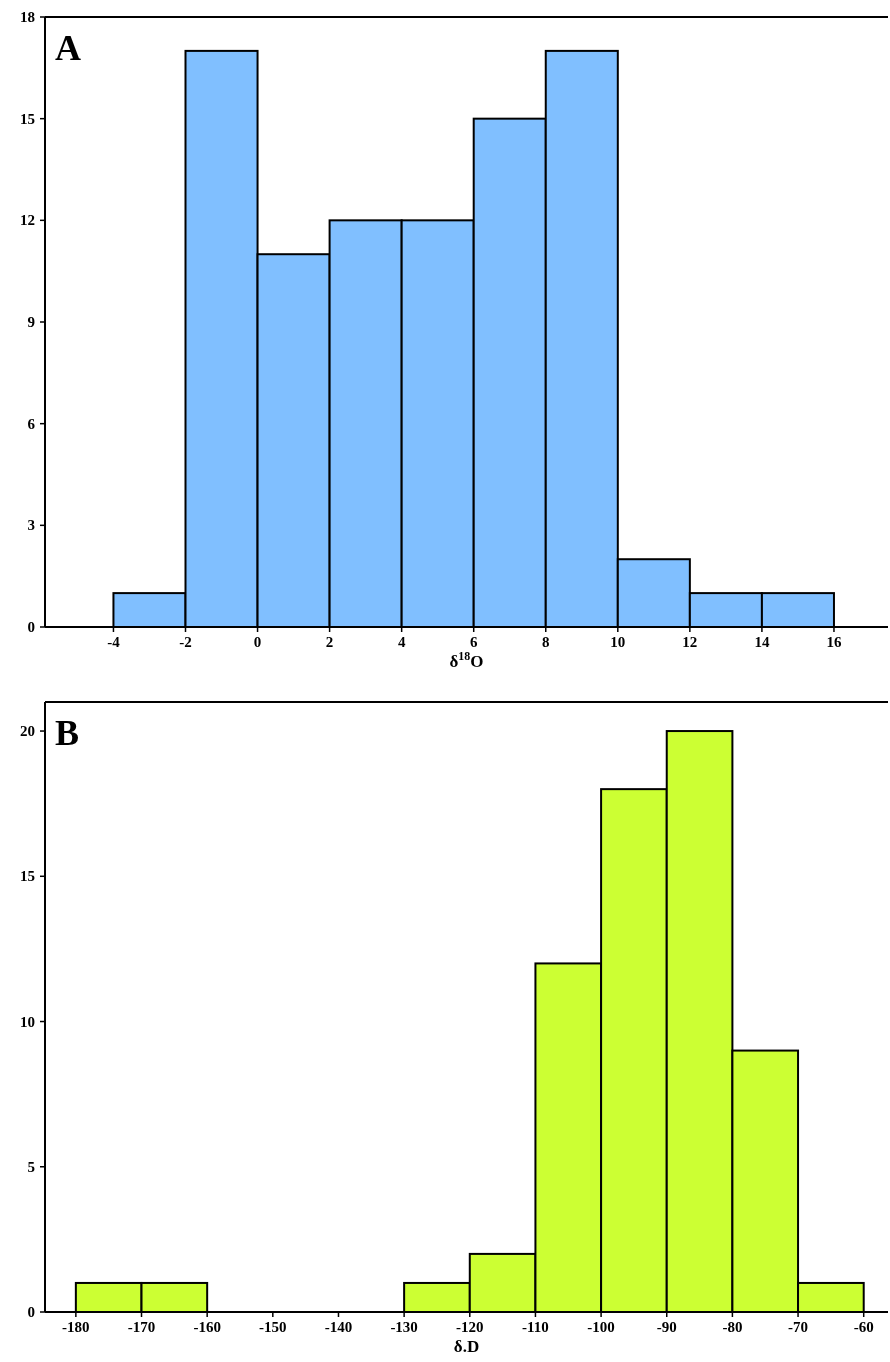 The height and width of the screenshot is (1362, 890). What do you see at coordinates (67, 733) in the screenshot?
I see `annotation: B` at bounding box center [67, 733].